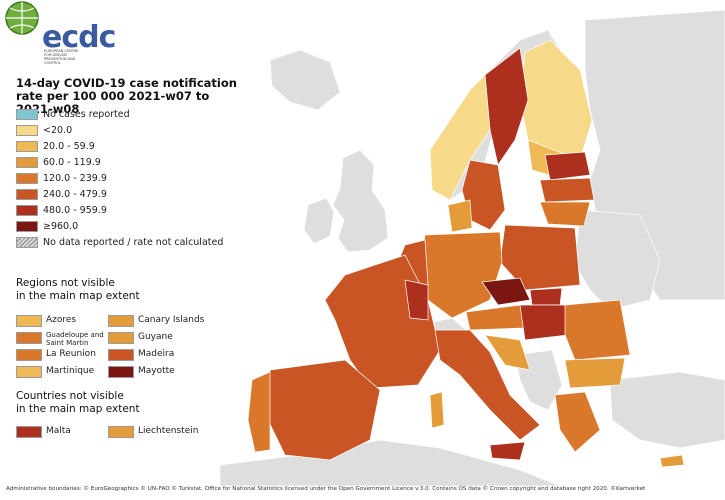  What do you see at coordinates (61, 320) in the screenshot?
I see `inset-label: Azores` at bounding box center [61, 320].